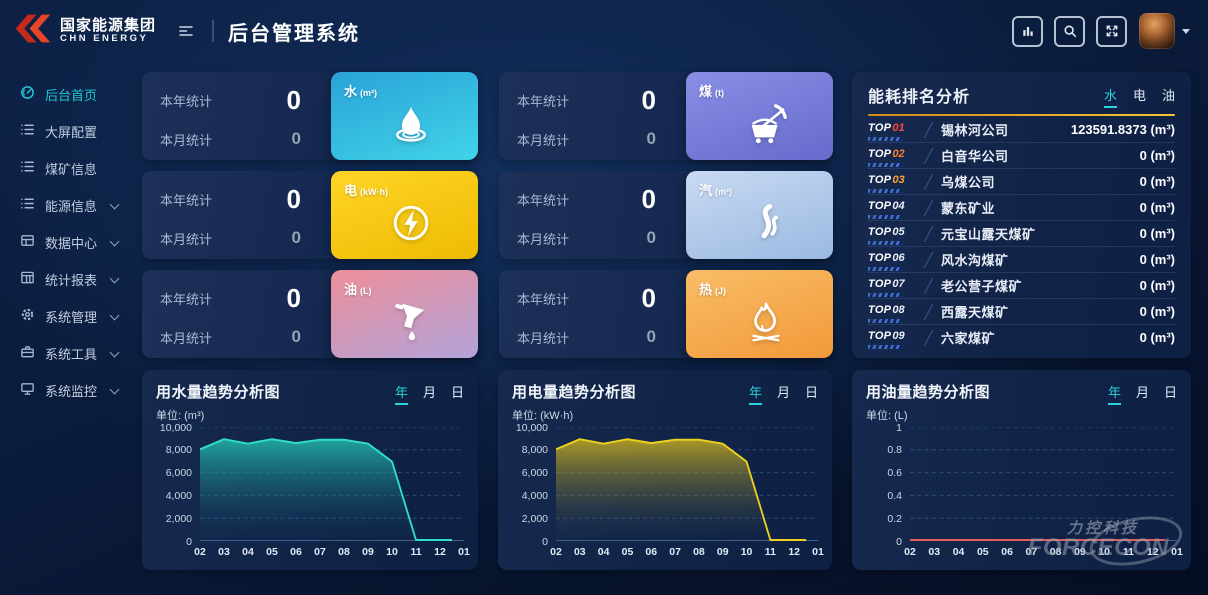 The height and width of the screenshot is (595, 1208). Describe the element at coordinates (65, 353) in the screenshot. I see `sidebar-item-system-tools: 系统工具` at that location.